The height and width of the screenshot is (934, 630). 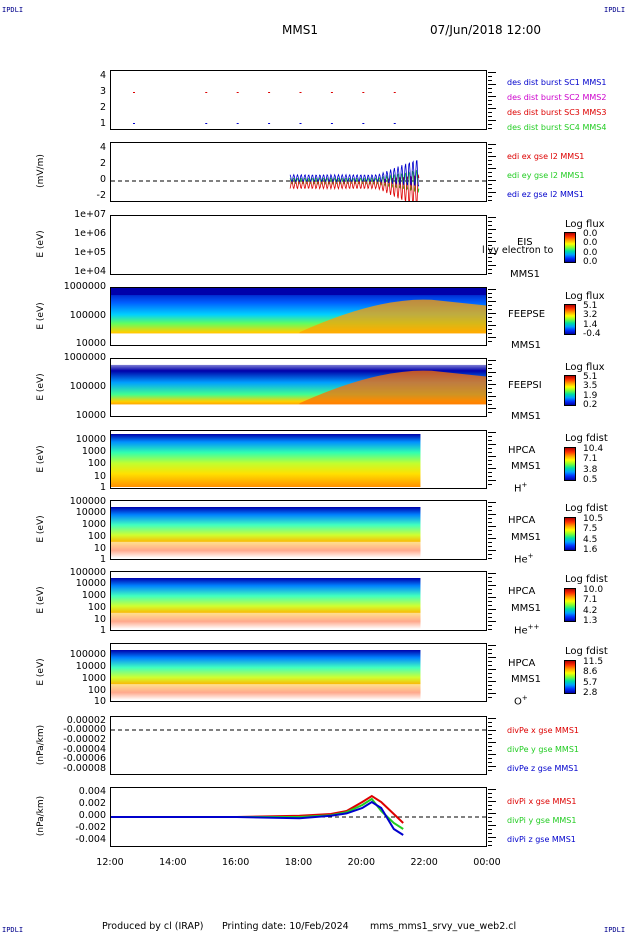 What do you see at coordinates (84, 729) in the screenshot?
I see `y-tick-label: -0.00000` at bounding box center [84, 729].